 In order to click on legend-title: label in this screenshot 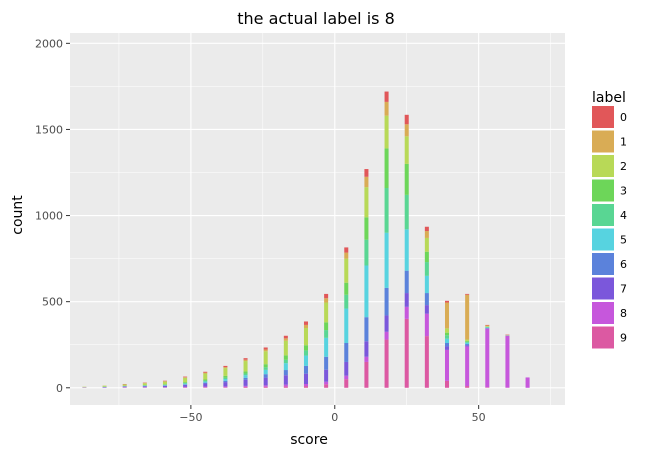, I will do `click(609, 98)`.